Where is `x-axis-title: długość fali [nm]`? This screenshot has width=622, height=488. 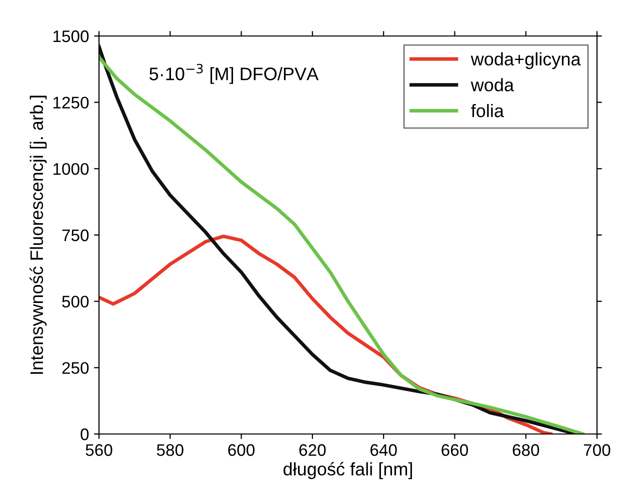
x-axis-title: długość fali [nm] is located at coordinates (348, 471).